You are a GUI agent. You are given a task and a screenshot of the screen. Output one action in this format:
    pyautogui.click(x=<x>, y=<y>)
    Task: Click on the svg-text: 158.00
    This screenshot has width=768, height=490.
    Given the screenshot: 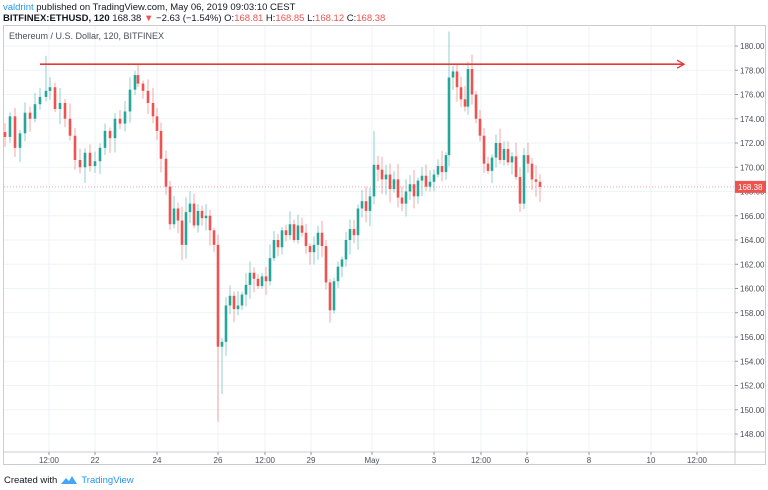 What is the action you would take?
    pyautogui.click(x=752, y=313)
    